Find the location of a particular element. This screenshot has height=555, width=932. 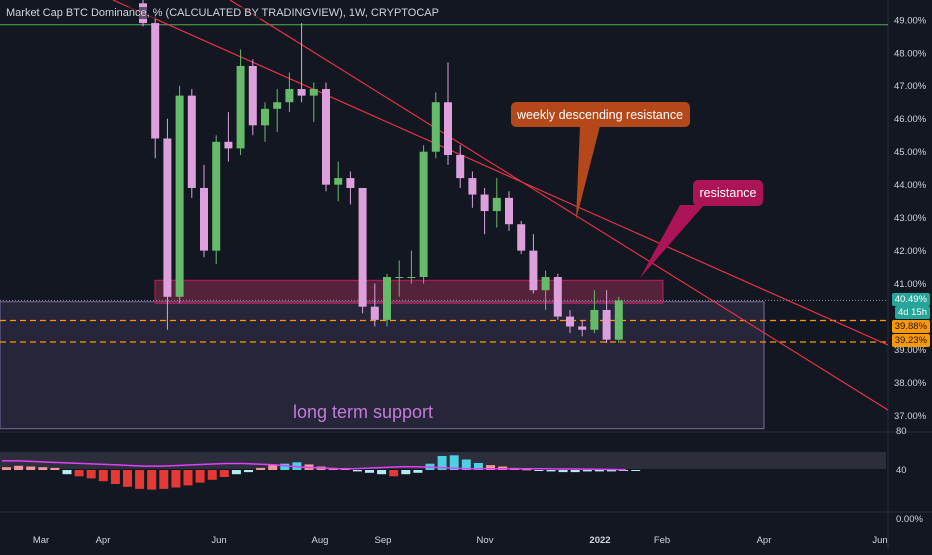

y-tick-label: 44.00% is located at coordinates (910, 185).